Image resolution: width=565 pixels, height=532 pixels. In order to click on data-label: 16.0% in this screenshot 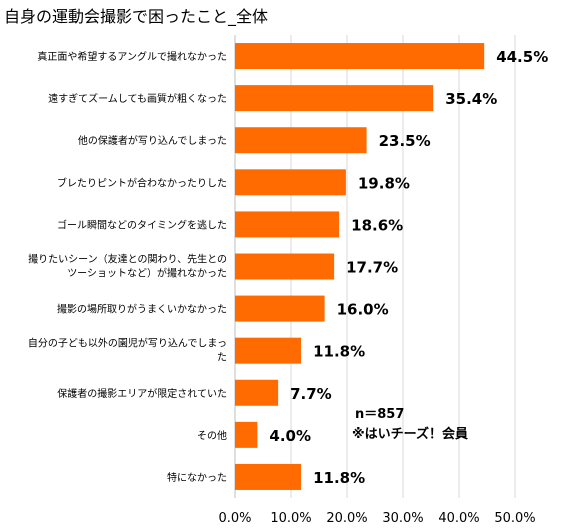, I will do `click(363, 310)`.